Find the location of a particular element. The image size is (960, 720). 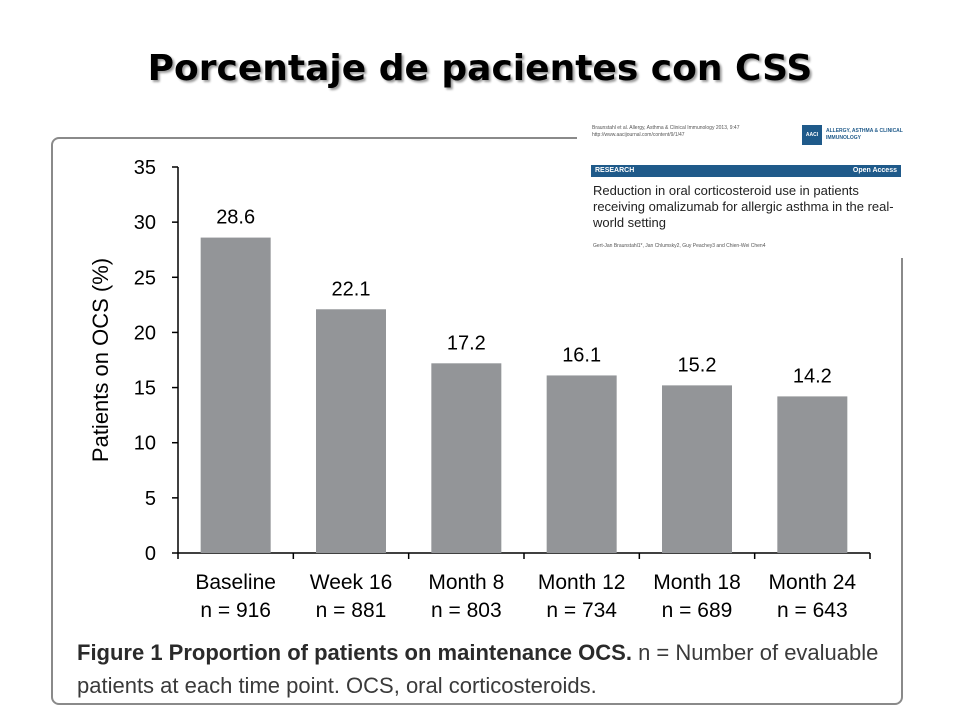

section-bar: RESEARCH Open Access is located at coordinates (746, 171).